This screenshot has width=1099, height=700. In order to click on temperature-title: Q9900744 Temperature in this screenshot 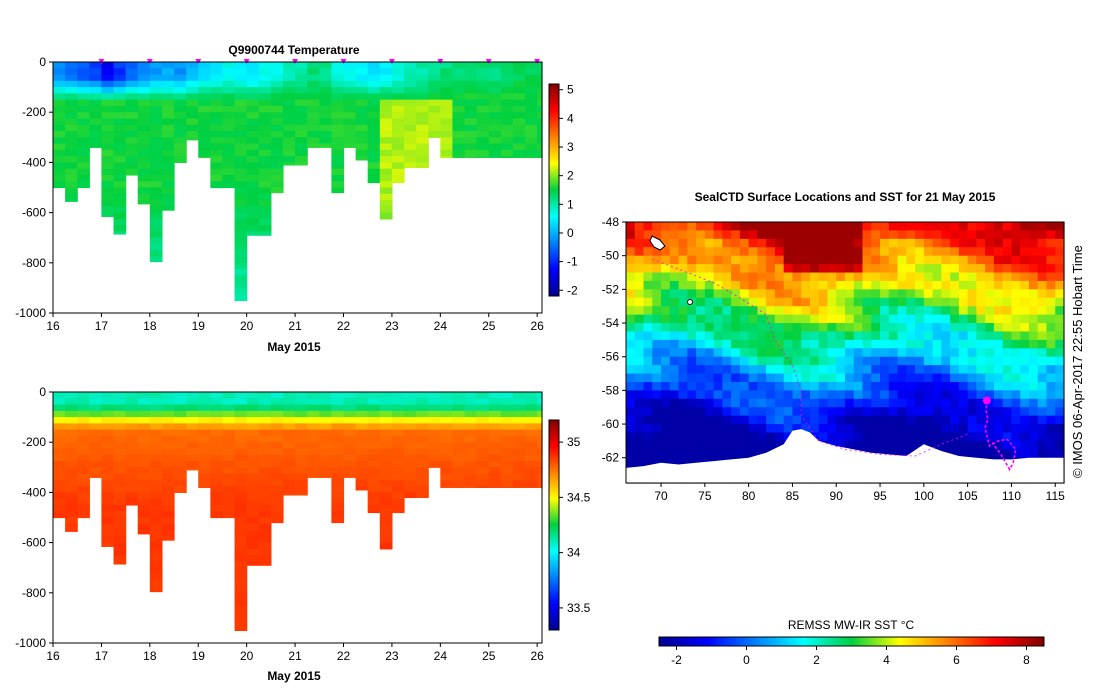, I will do `click(294, 50)`.